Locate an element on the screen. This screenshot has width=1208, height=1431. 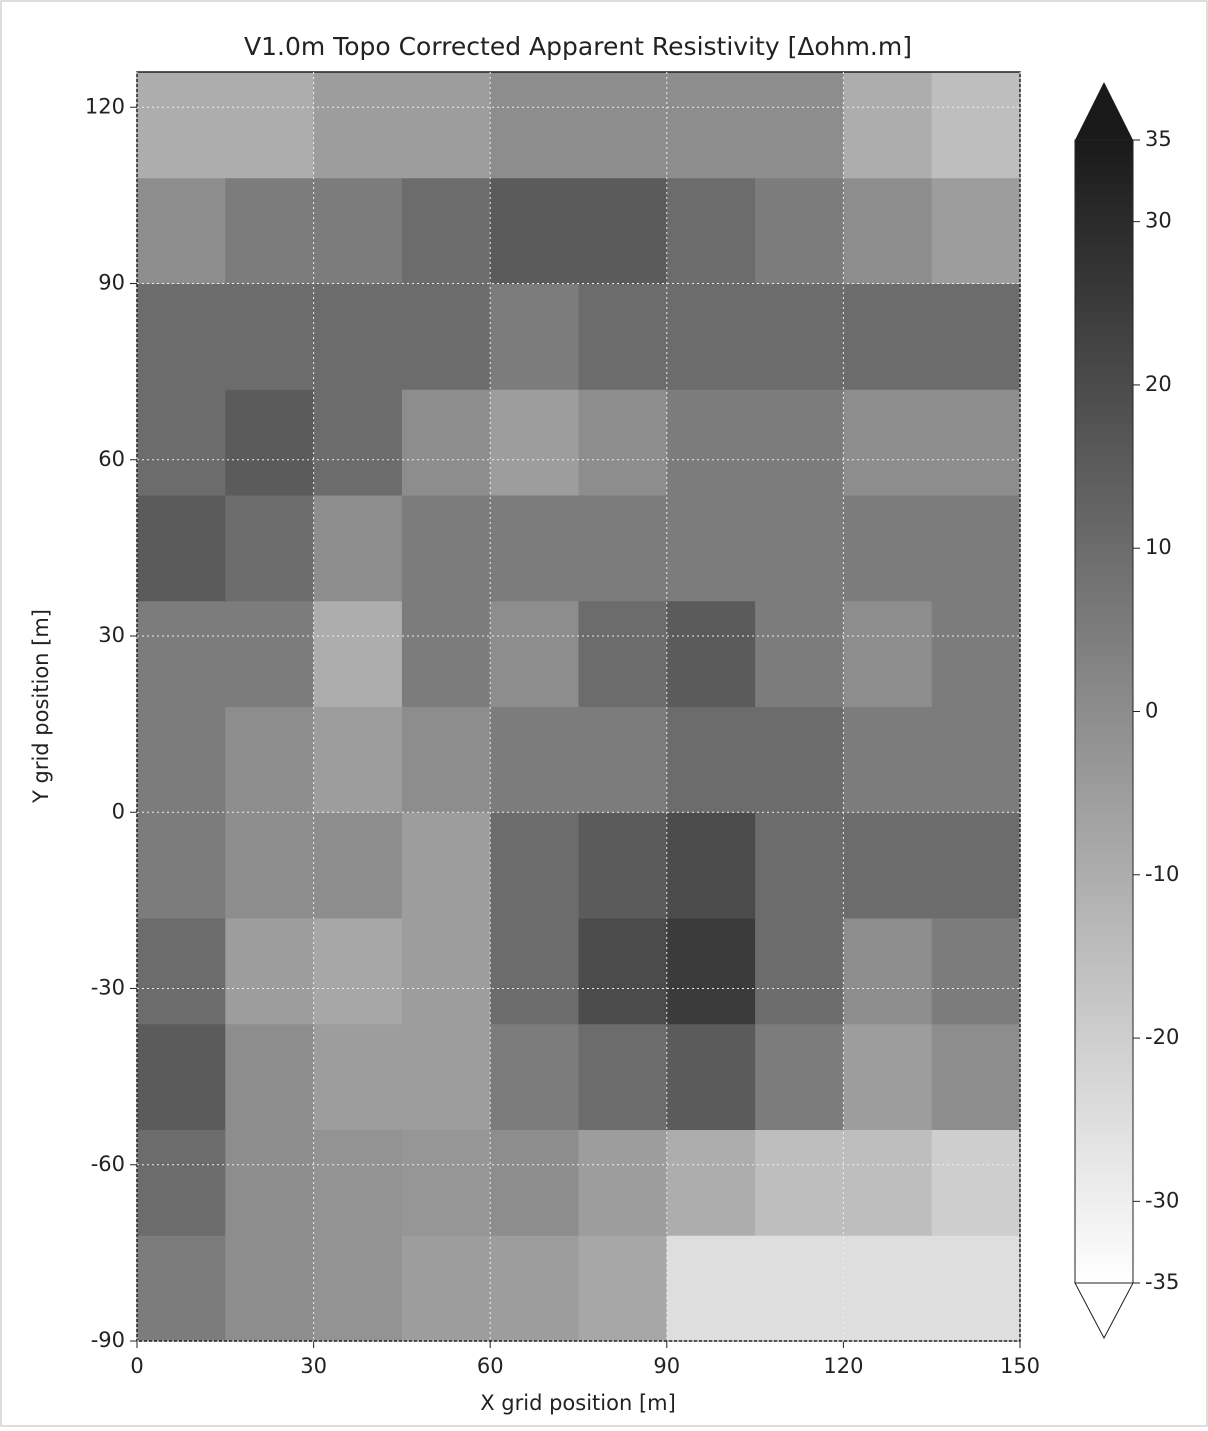
x-tick-label: 90 is located at coordinates (666, 1366).